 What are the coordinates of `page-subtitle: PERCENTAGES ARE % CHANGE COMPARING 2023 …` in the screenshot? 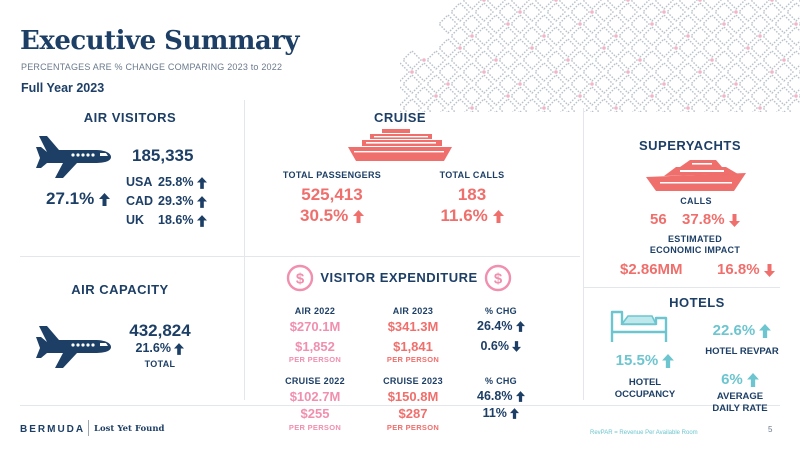 It's located at (151, 67).